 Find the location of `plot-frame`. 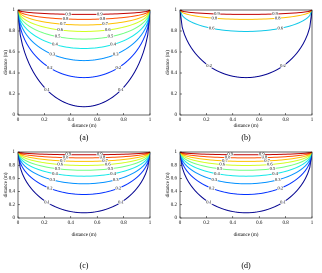

plot-frame is located at coordinates (84, 185).